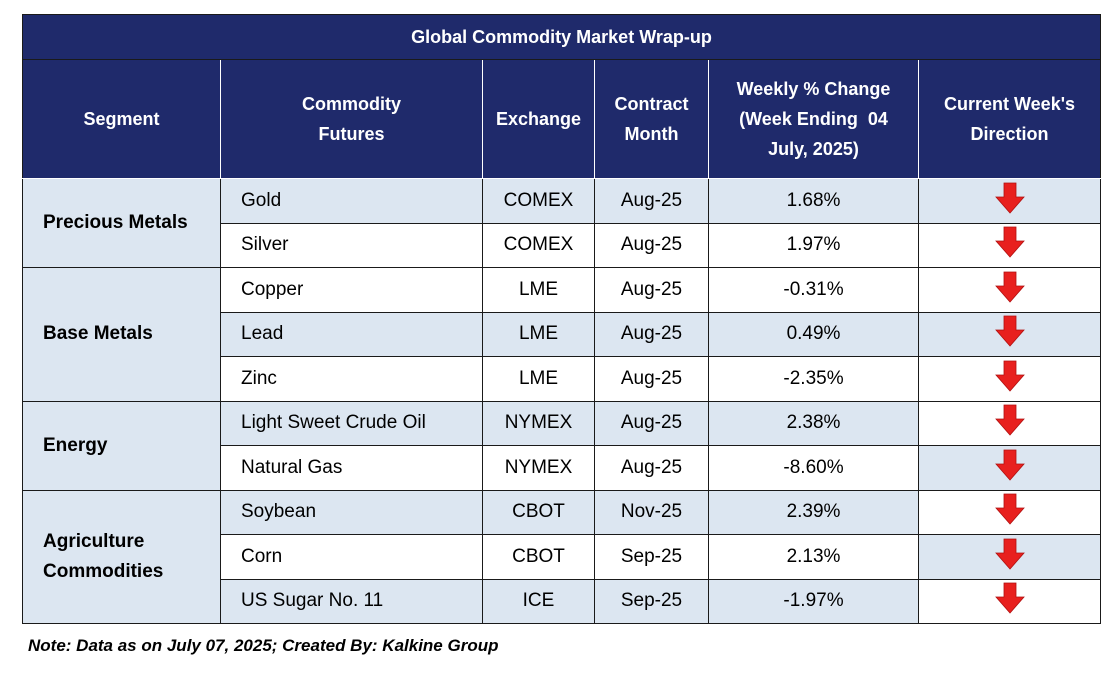 The image size is (1118, 676). I want to click on header-contract-month: Contract Month, so click(651, 119).